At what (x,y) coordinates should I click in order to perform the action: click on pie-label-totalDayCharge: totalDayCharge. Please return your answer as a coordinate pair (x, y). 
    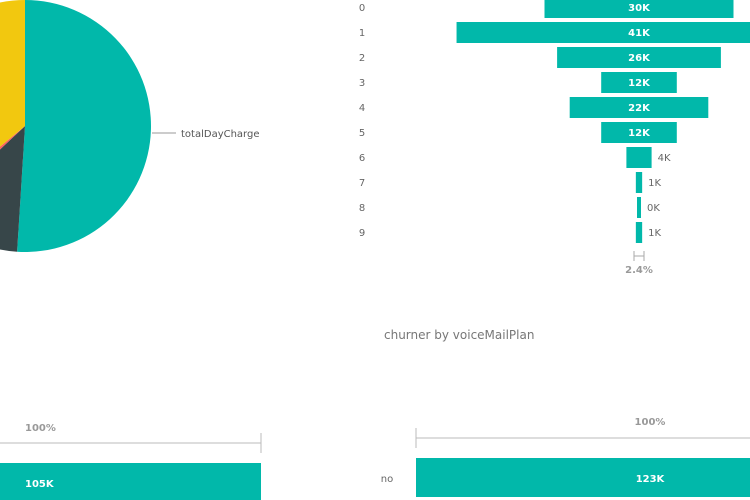
    Looking at the image, I should click on (220, 134).